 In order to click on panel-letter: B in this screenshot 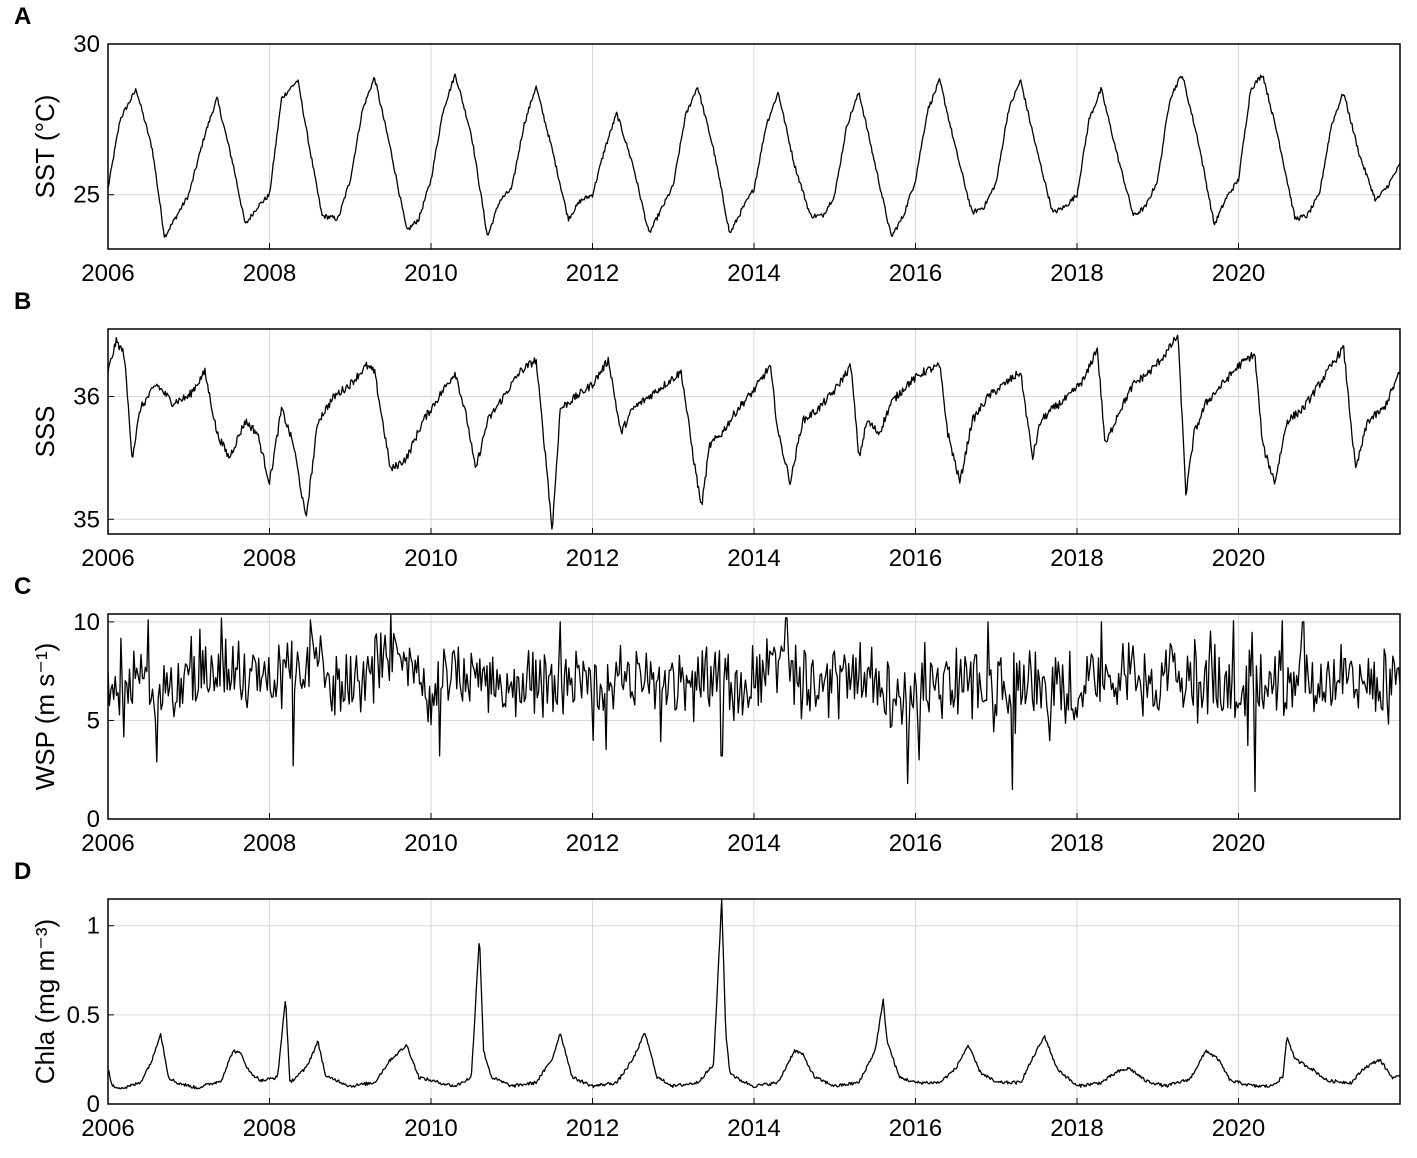, I will do `click(22, 301)`.